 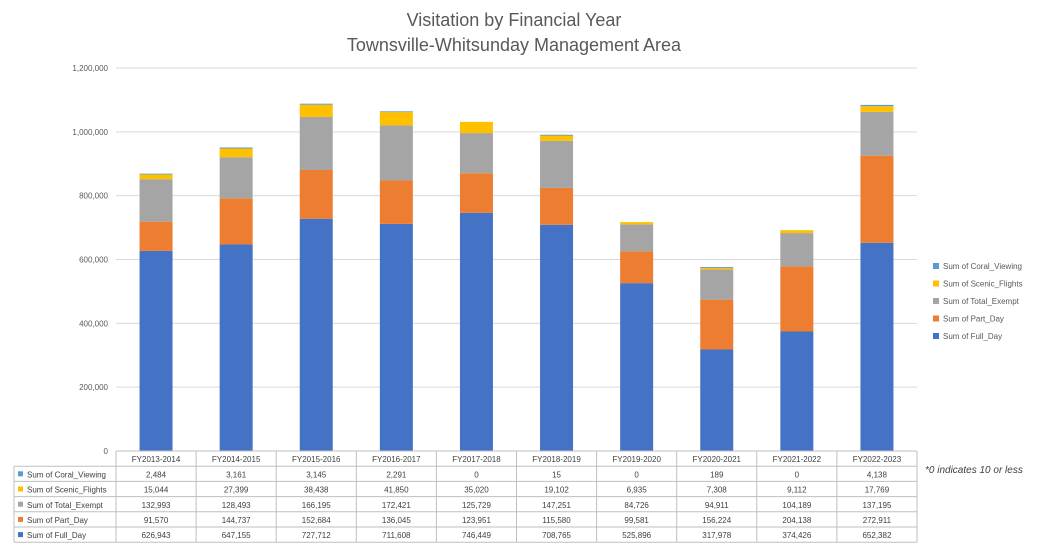 I want to click on chart-title: Visitation by Financial Year, so click(x=514, y=20).